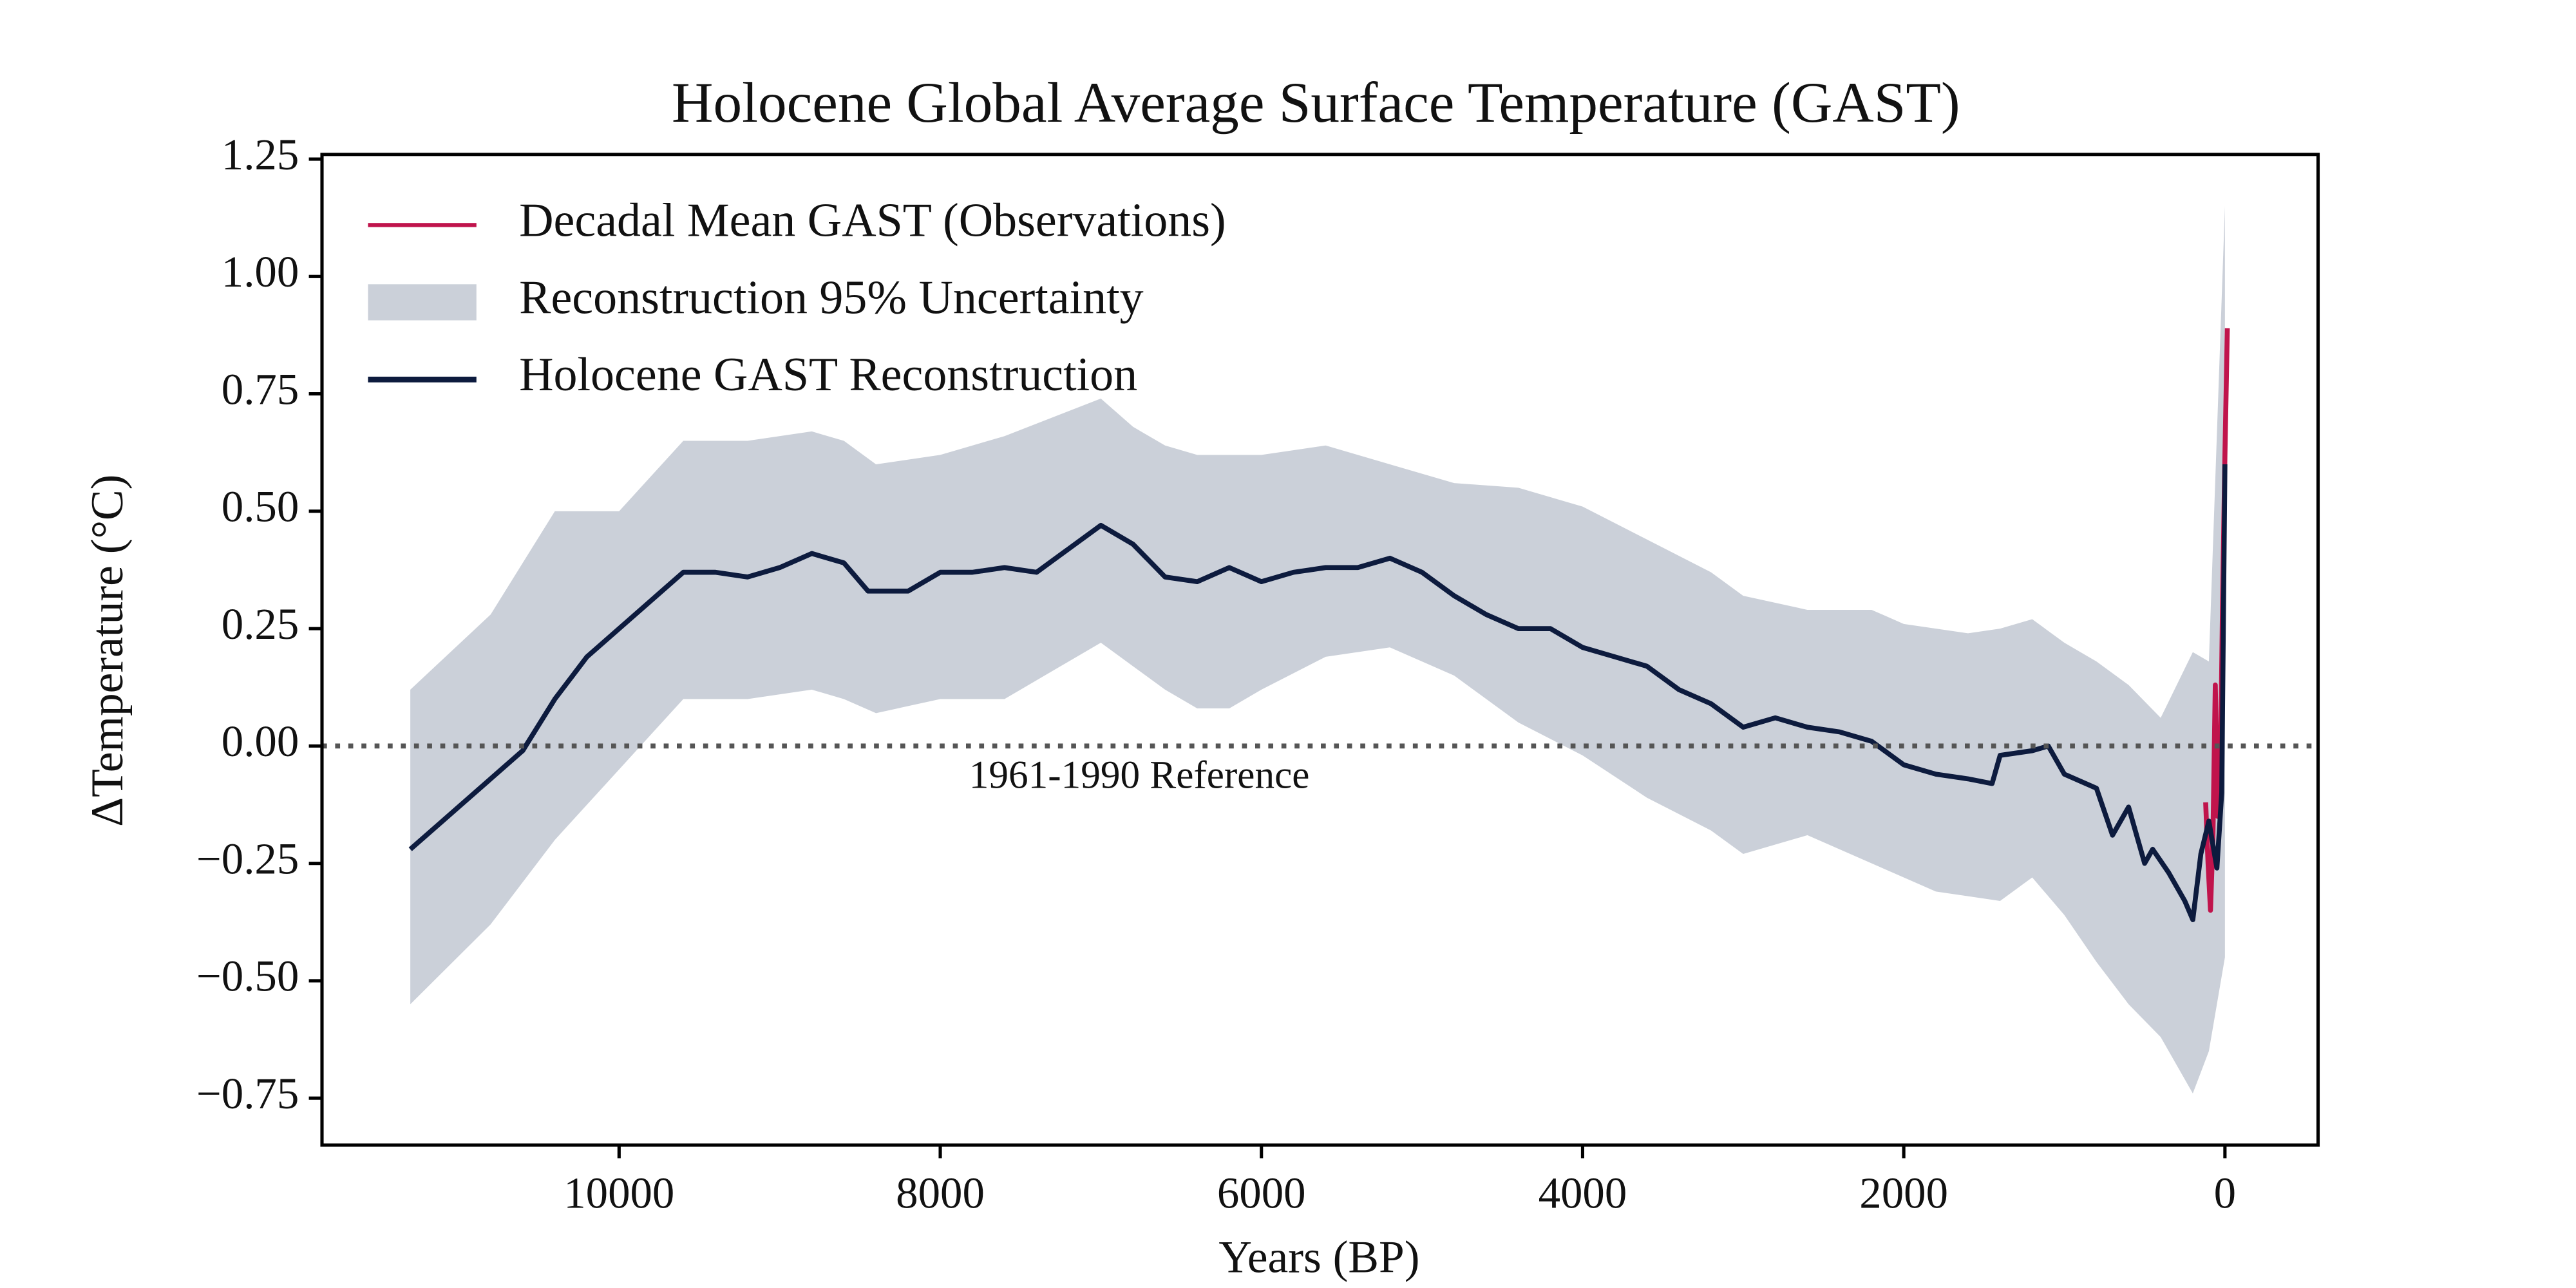 The image size is (2576, 1288). What do you see at coordinates (261, 624) in the screenshot?
I see `y-tick-label: 0.25` at bounding box center [261, 624].